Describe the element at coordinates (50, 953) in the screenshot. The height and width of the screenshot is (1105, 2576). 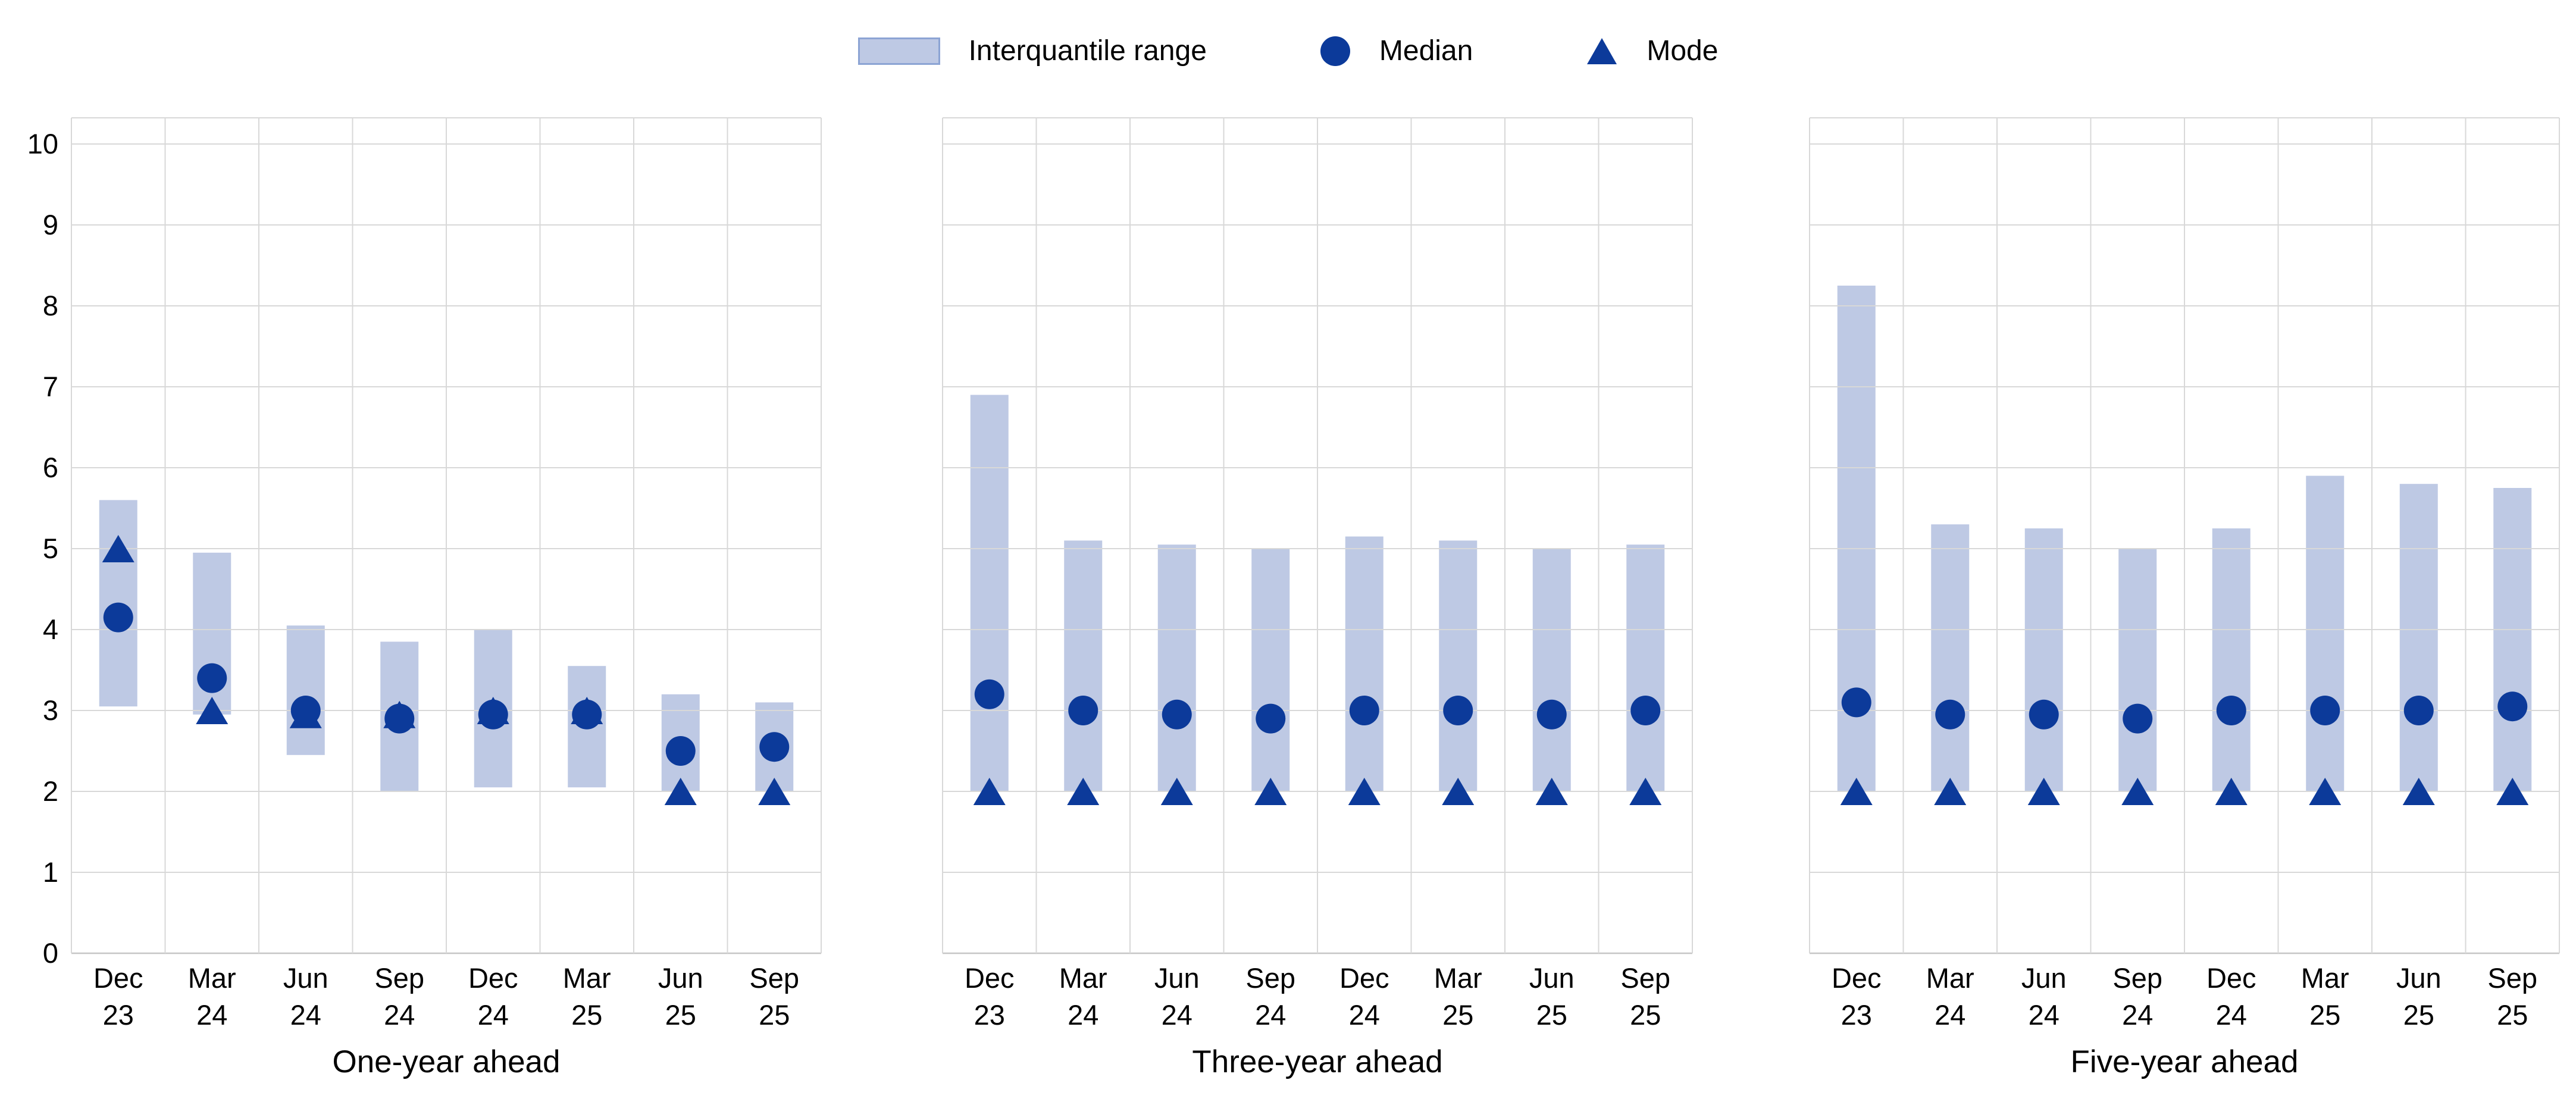
I see `y-tick-label: 0` at that location.